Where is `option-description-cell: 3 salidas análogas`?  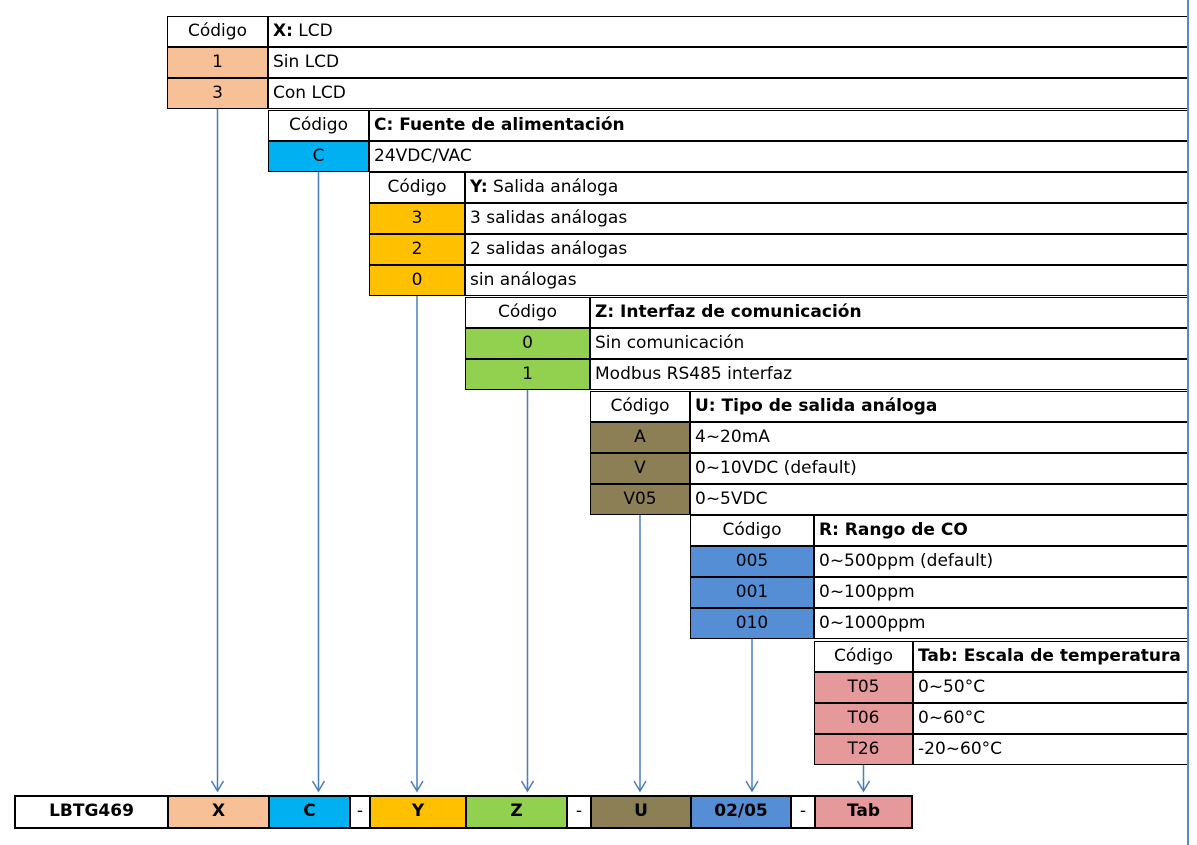
option-description-cell: 3 salidas análogas is located at coordinates (826, 218).